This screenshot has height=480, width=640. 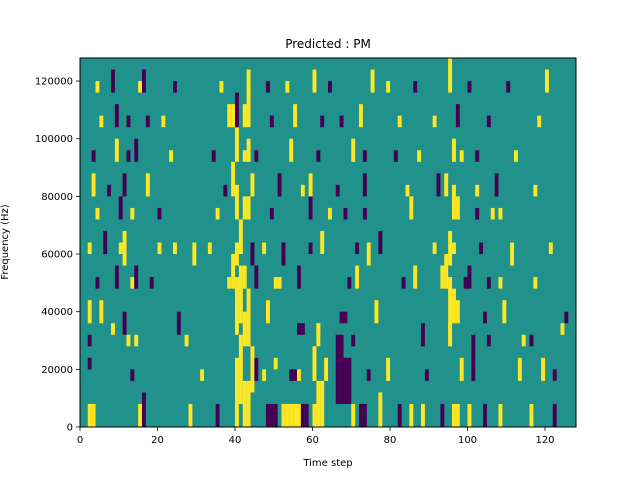 I want to click on x-tick-label: 100, so click(x=467, y=440).